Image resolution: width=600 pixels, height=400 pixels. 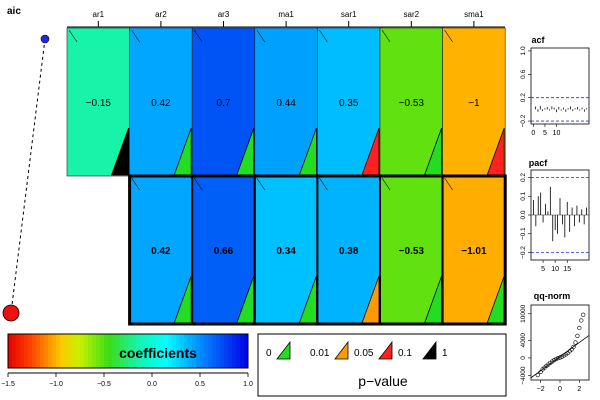 I want to click on coefficient-cell-sar1, so click(x=348, y=250).